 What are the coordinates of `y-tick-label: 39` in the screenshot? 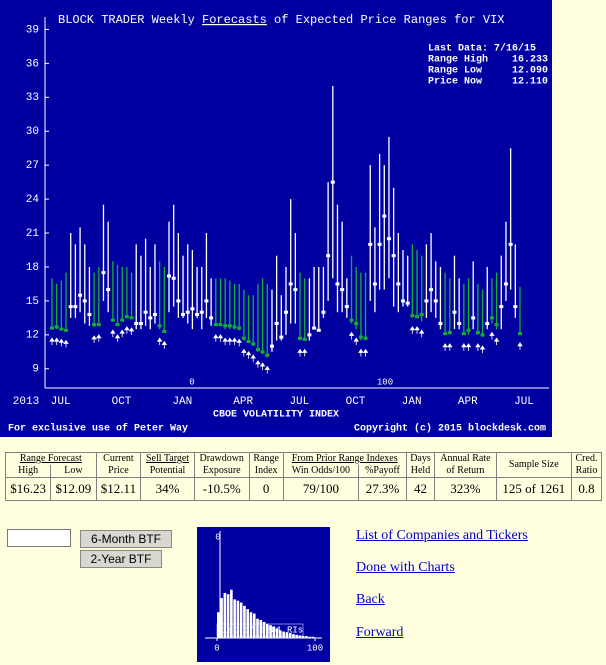 It's located at (32, 30).